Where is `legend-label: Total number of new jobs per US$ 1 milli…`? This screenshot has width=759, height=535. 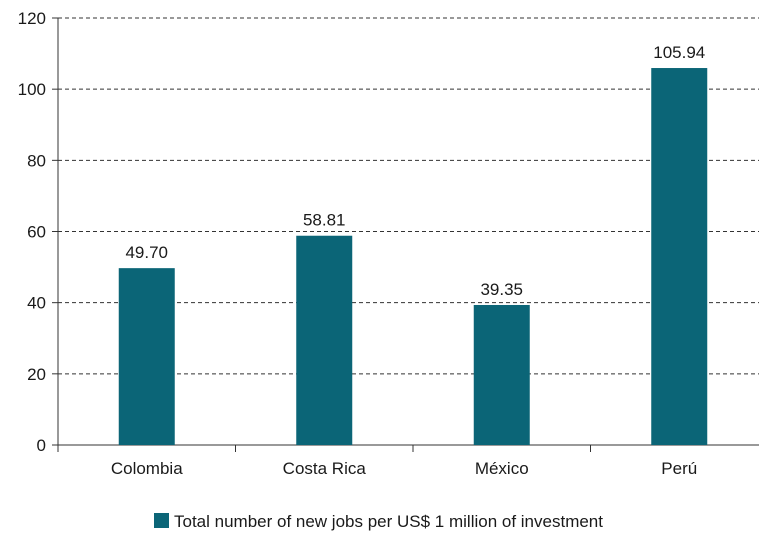 legend-label: Total number of new jobs per US$ 1 milli… is located at coordinates (388, 521).